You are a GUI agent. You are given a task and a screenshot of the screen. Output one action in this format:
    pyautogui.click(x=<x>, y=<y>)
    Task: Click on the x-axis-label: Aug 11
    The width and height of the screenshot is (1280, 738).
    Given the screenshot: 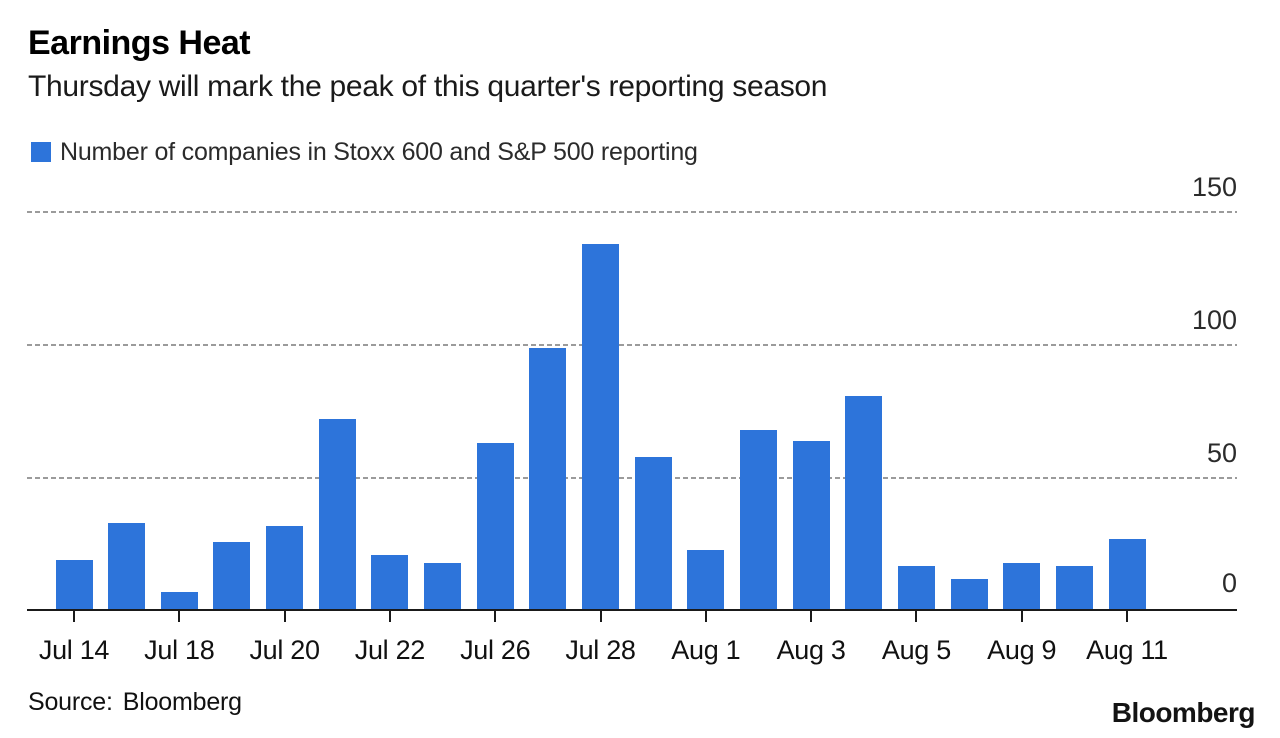 What is the action you would take?
    pyautogui.click(x=1127, y=650)
    